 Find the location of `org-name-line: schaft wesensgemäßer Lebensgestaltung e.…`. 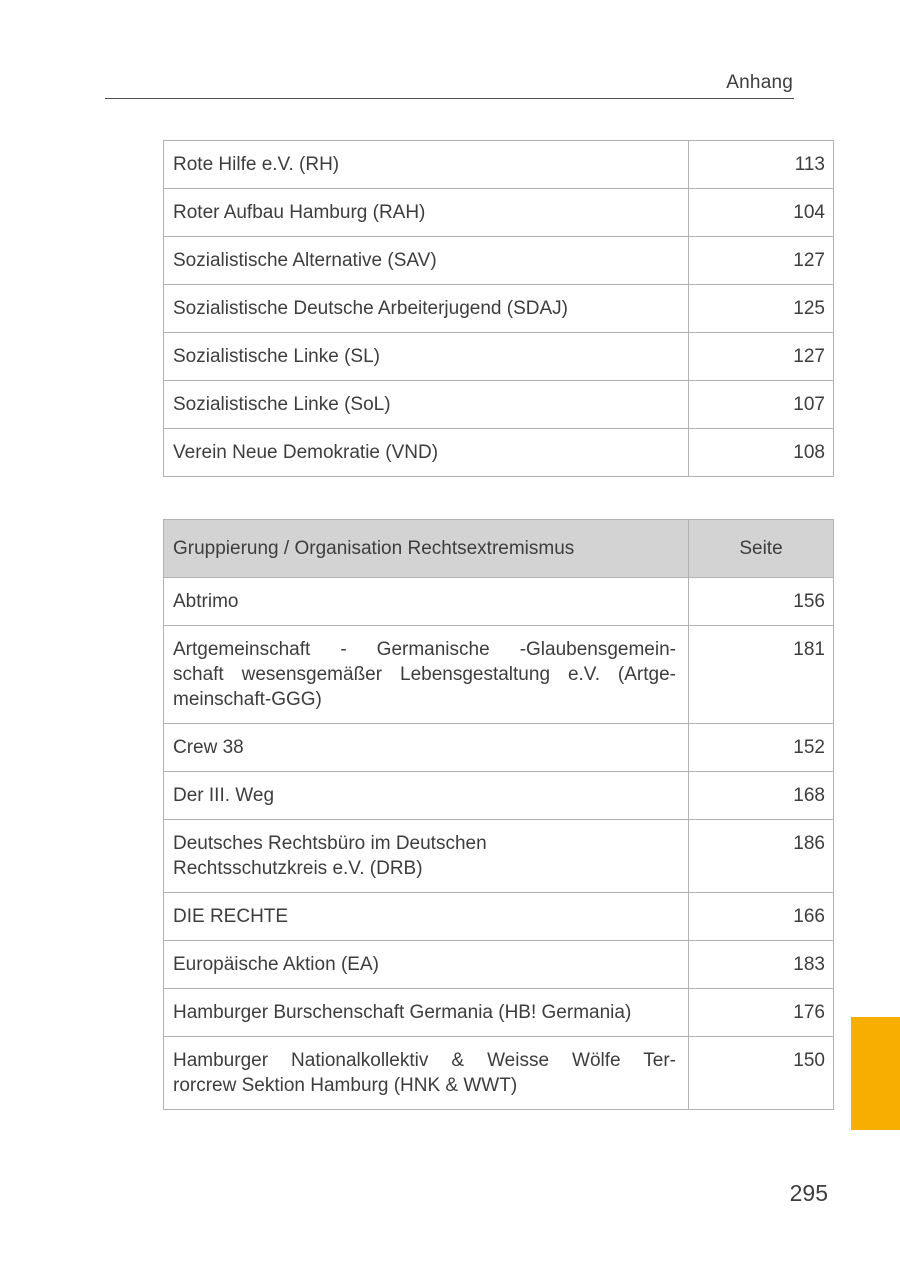

org-name-line: schaft wesensgemäßer Lebensgestaltung e.… is located at coordinates (424, 674).